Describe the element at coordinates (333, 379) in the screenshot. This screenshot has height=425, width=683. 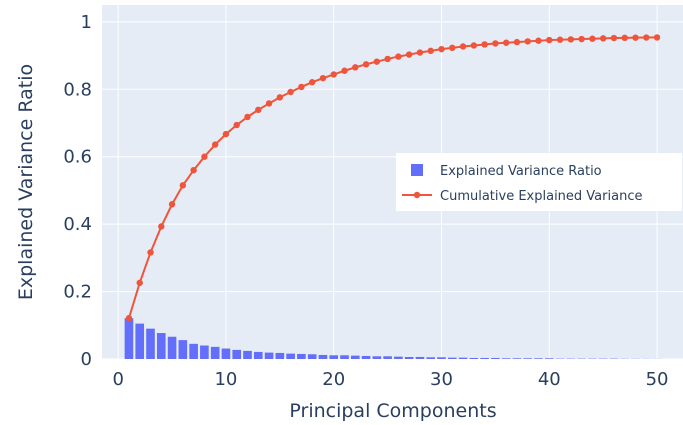
I see `x-tick-label: 20` at that location.